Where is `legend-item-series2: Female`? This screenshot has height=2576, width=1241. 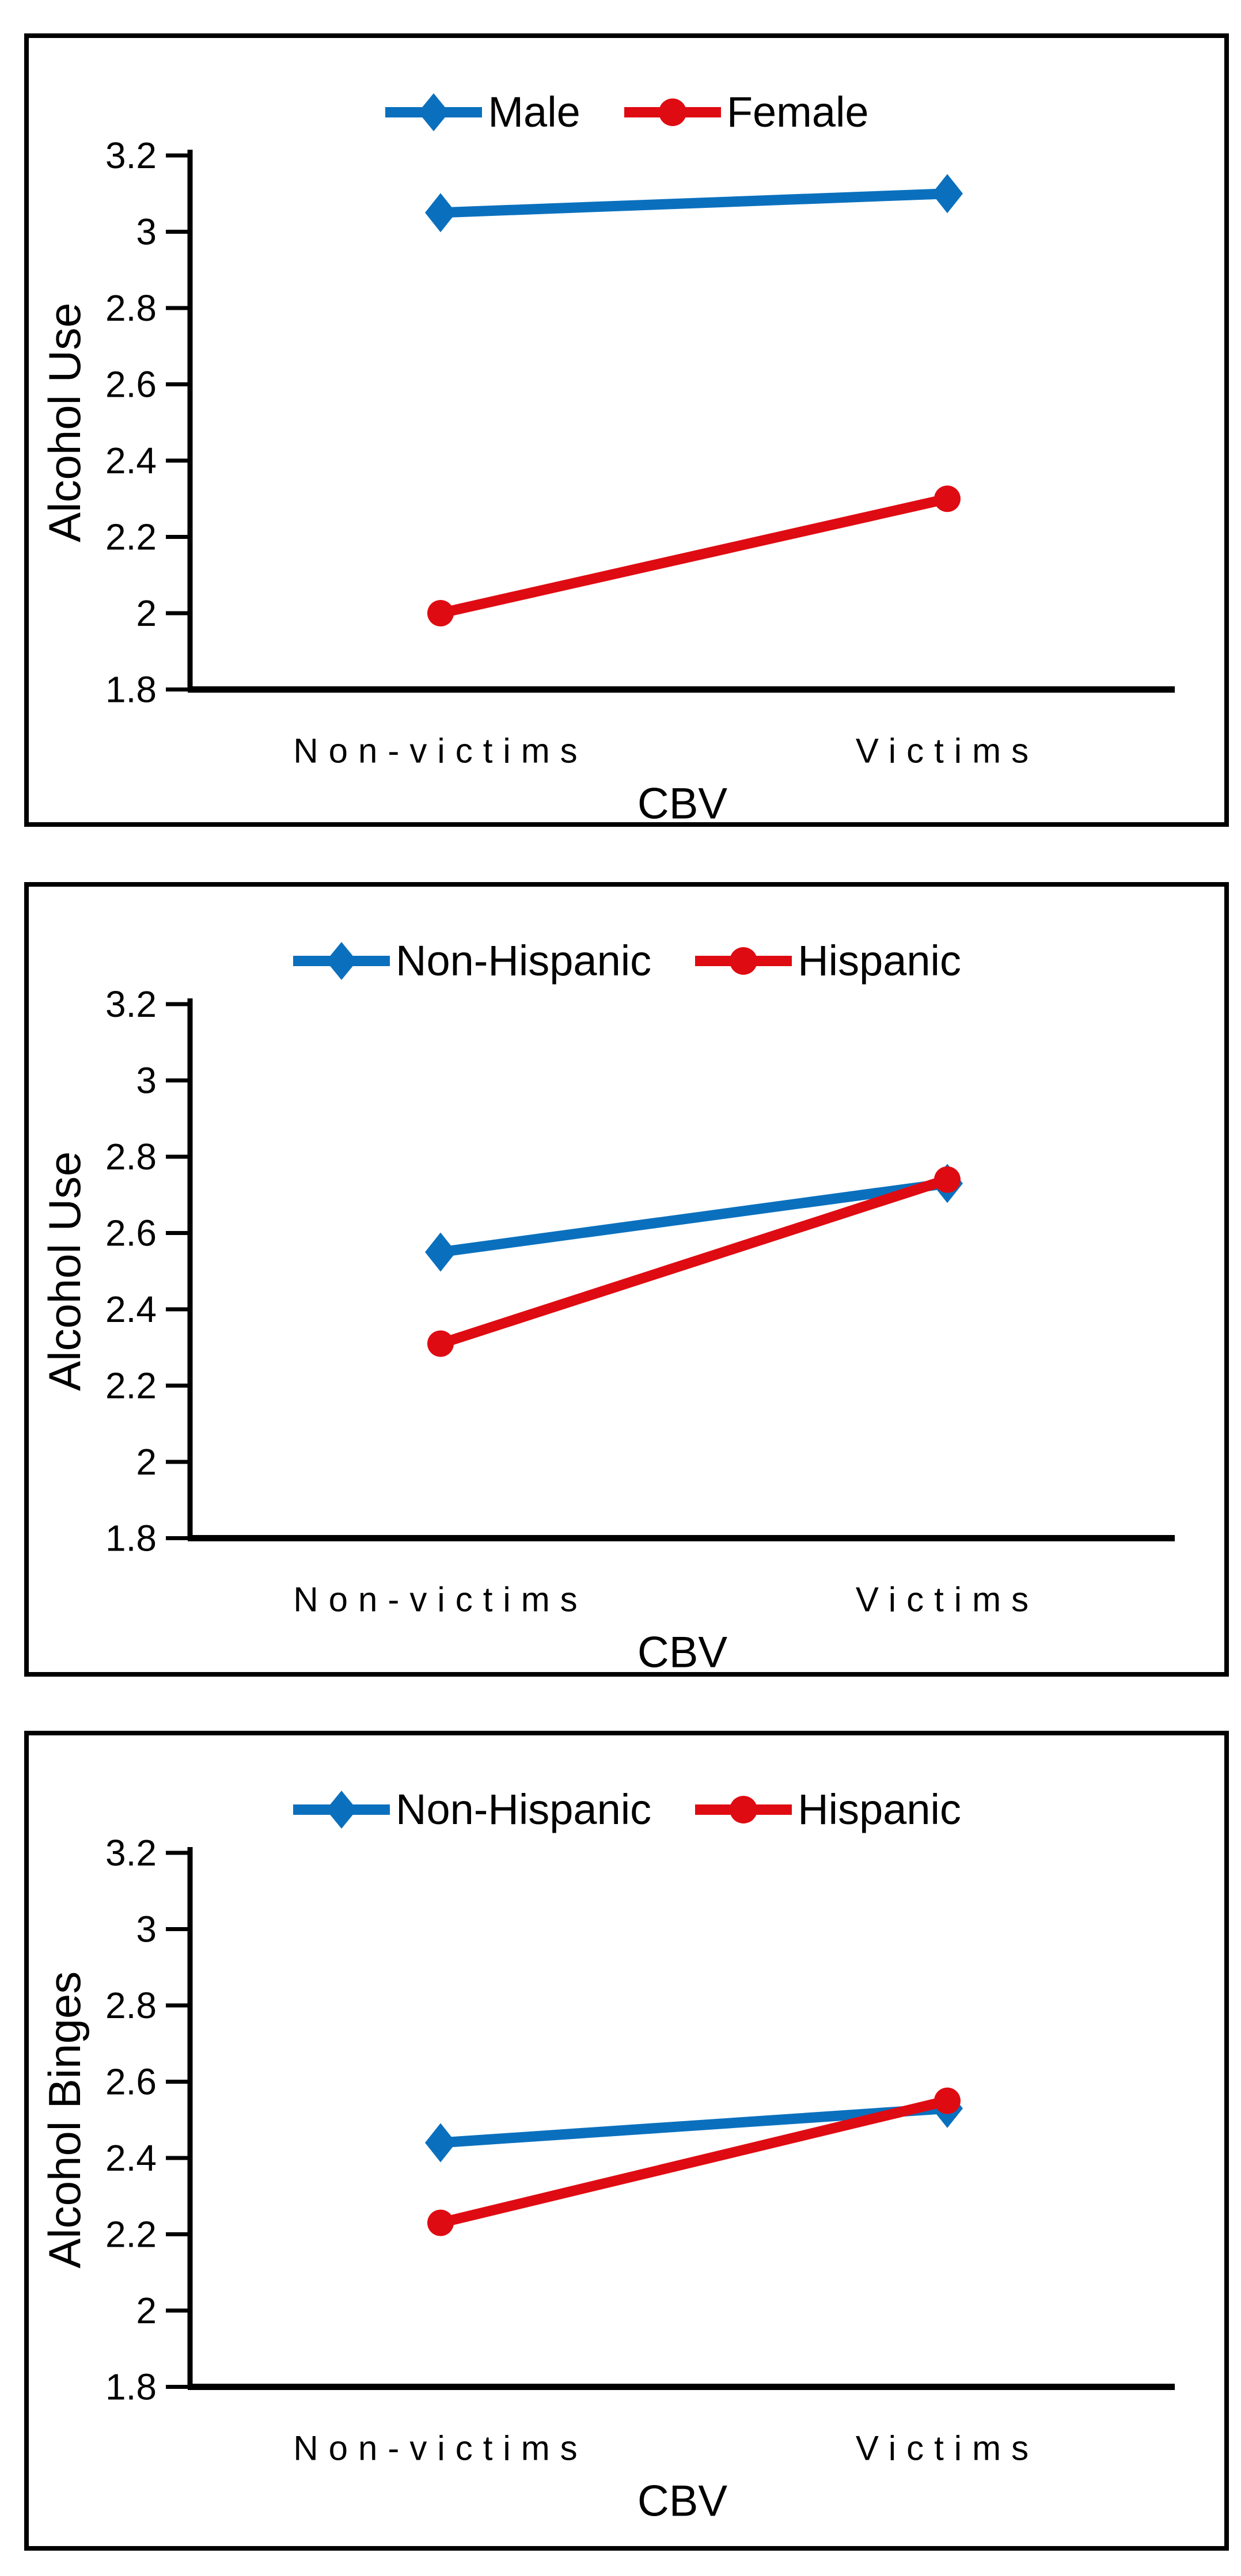 legend-item-series2: Female is located at coordinates (746, 113).